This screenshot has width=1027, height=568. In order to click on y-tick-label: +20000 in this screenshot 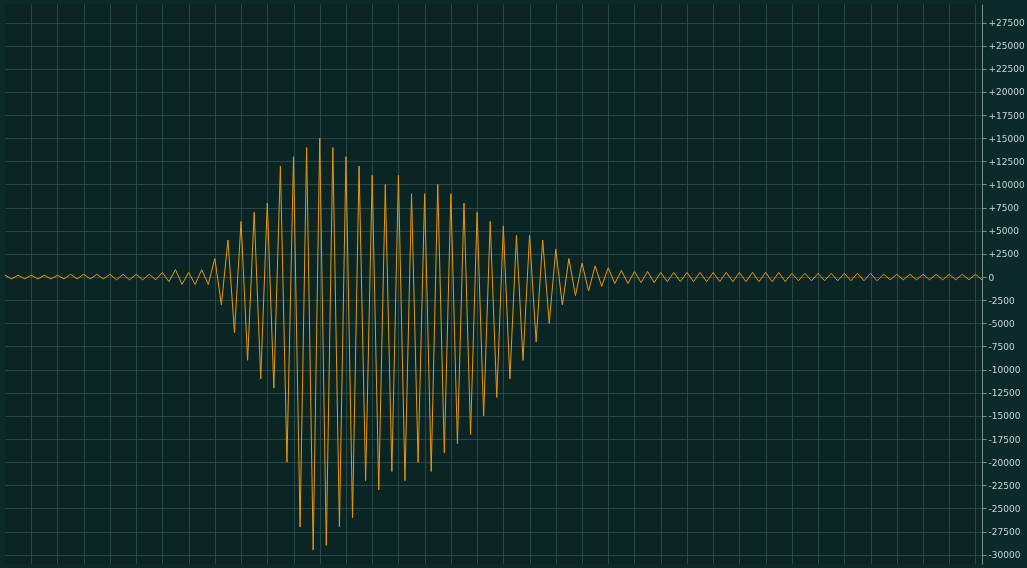, I will do `click(1006, 92)`.